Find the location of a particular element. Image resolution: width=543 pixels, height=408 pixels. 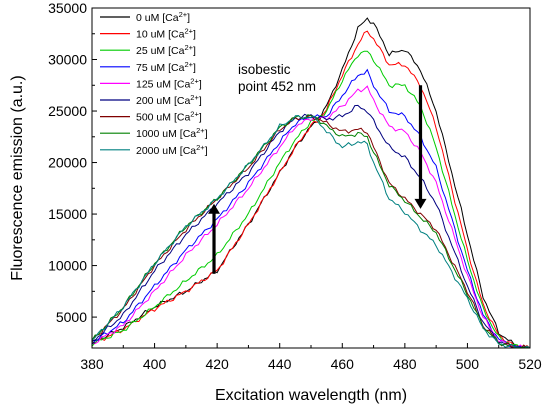

x-tick-label: 520 is located at coordinates (530, 364).